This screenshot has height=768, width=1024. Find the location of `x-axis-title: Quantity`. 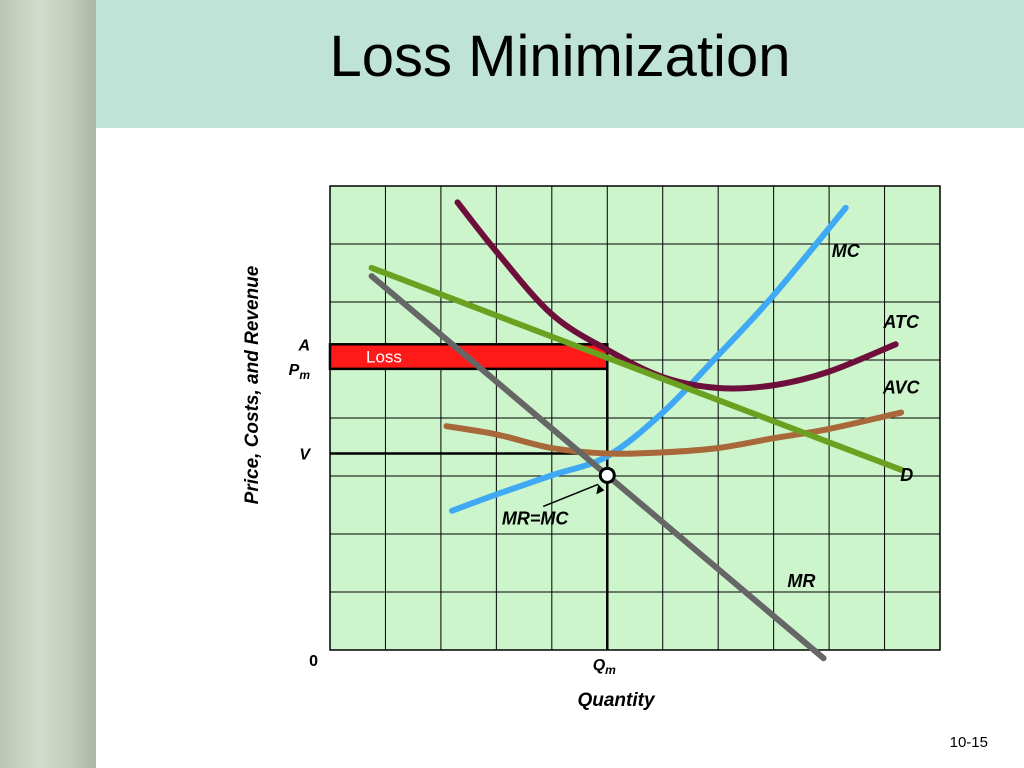

x-axis-title: Quantity is located at coordinates (616, 700).